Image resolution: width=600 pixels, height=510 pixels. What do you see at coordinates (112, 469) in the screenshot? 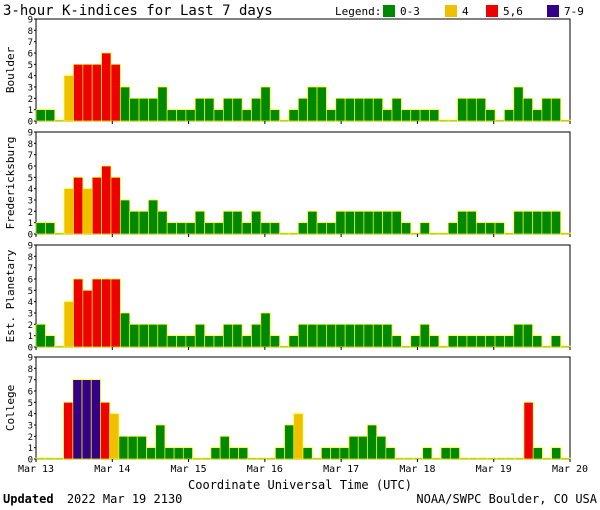
I see `x-tick-label: Mar 14` at bounding box center [112, 469].